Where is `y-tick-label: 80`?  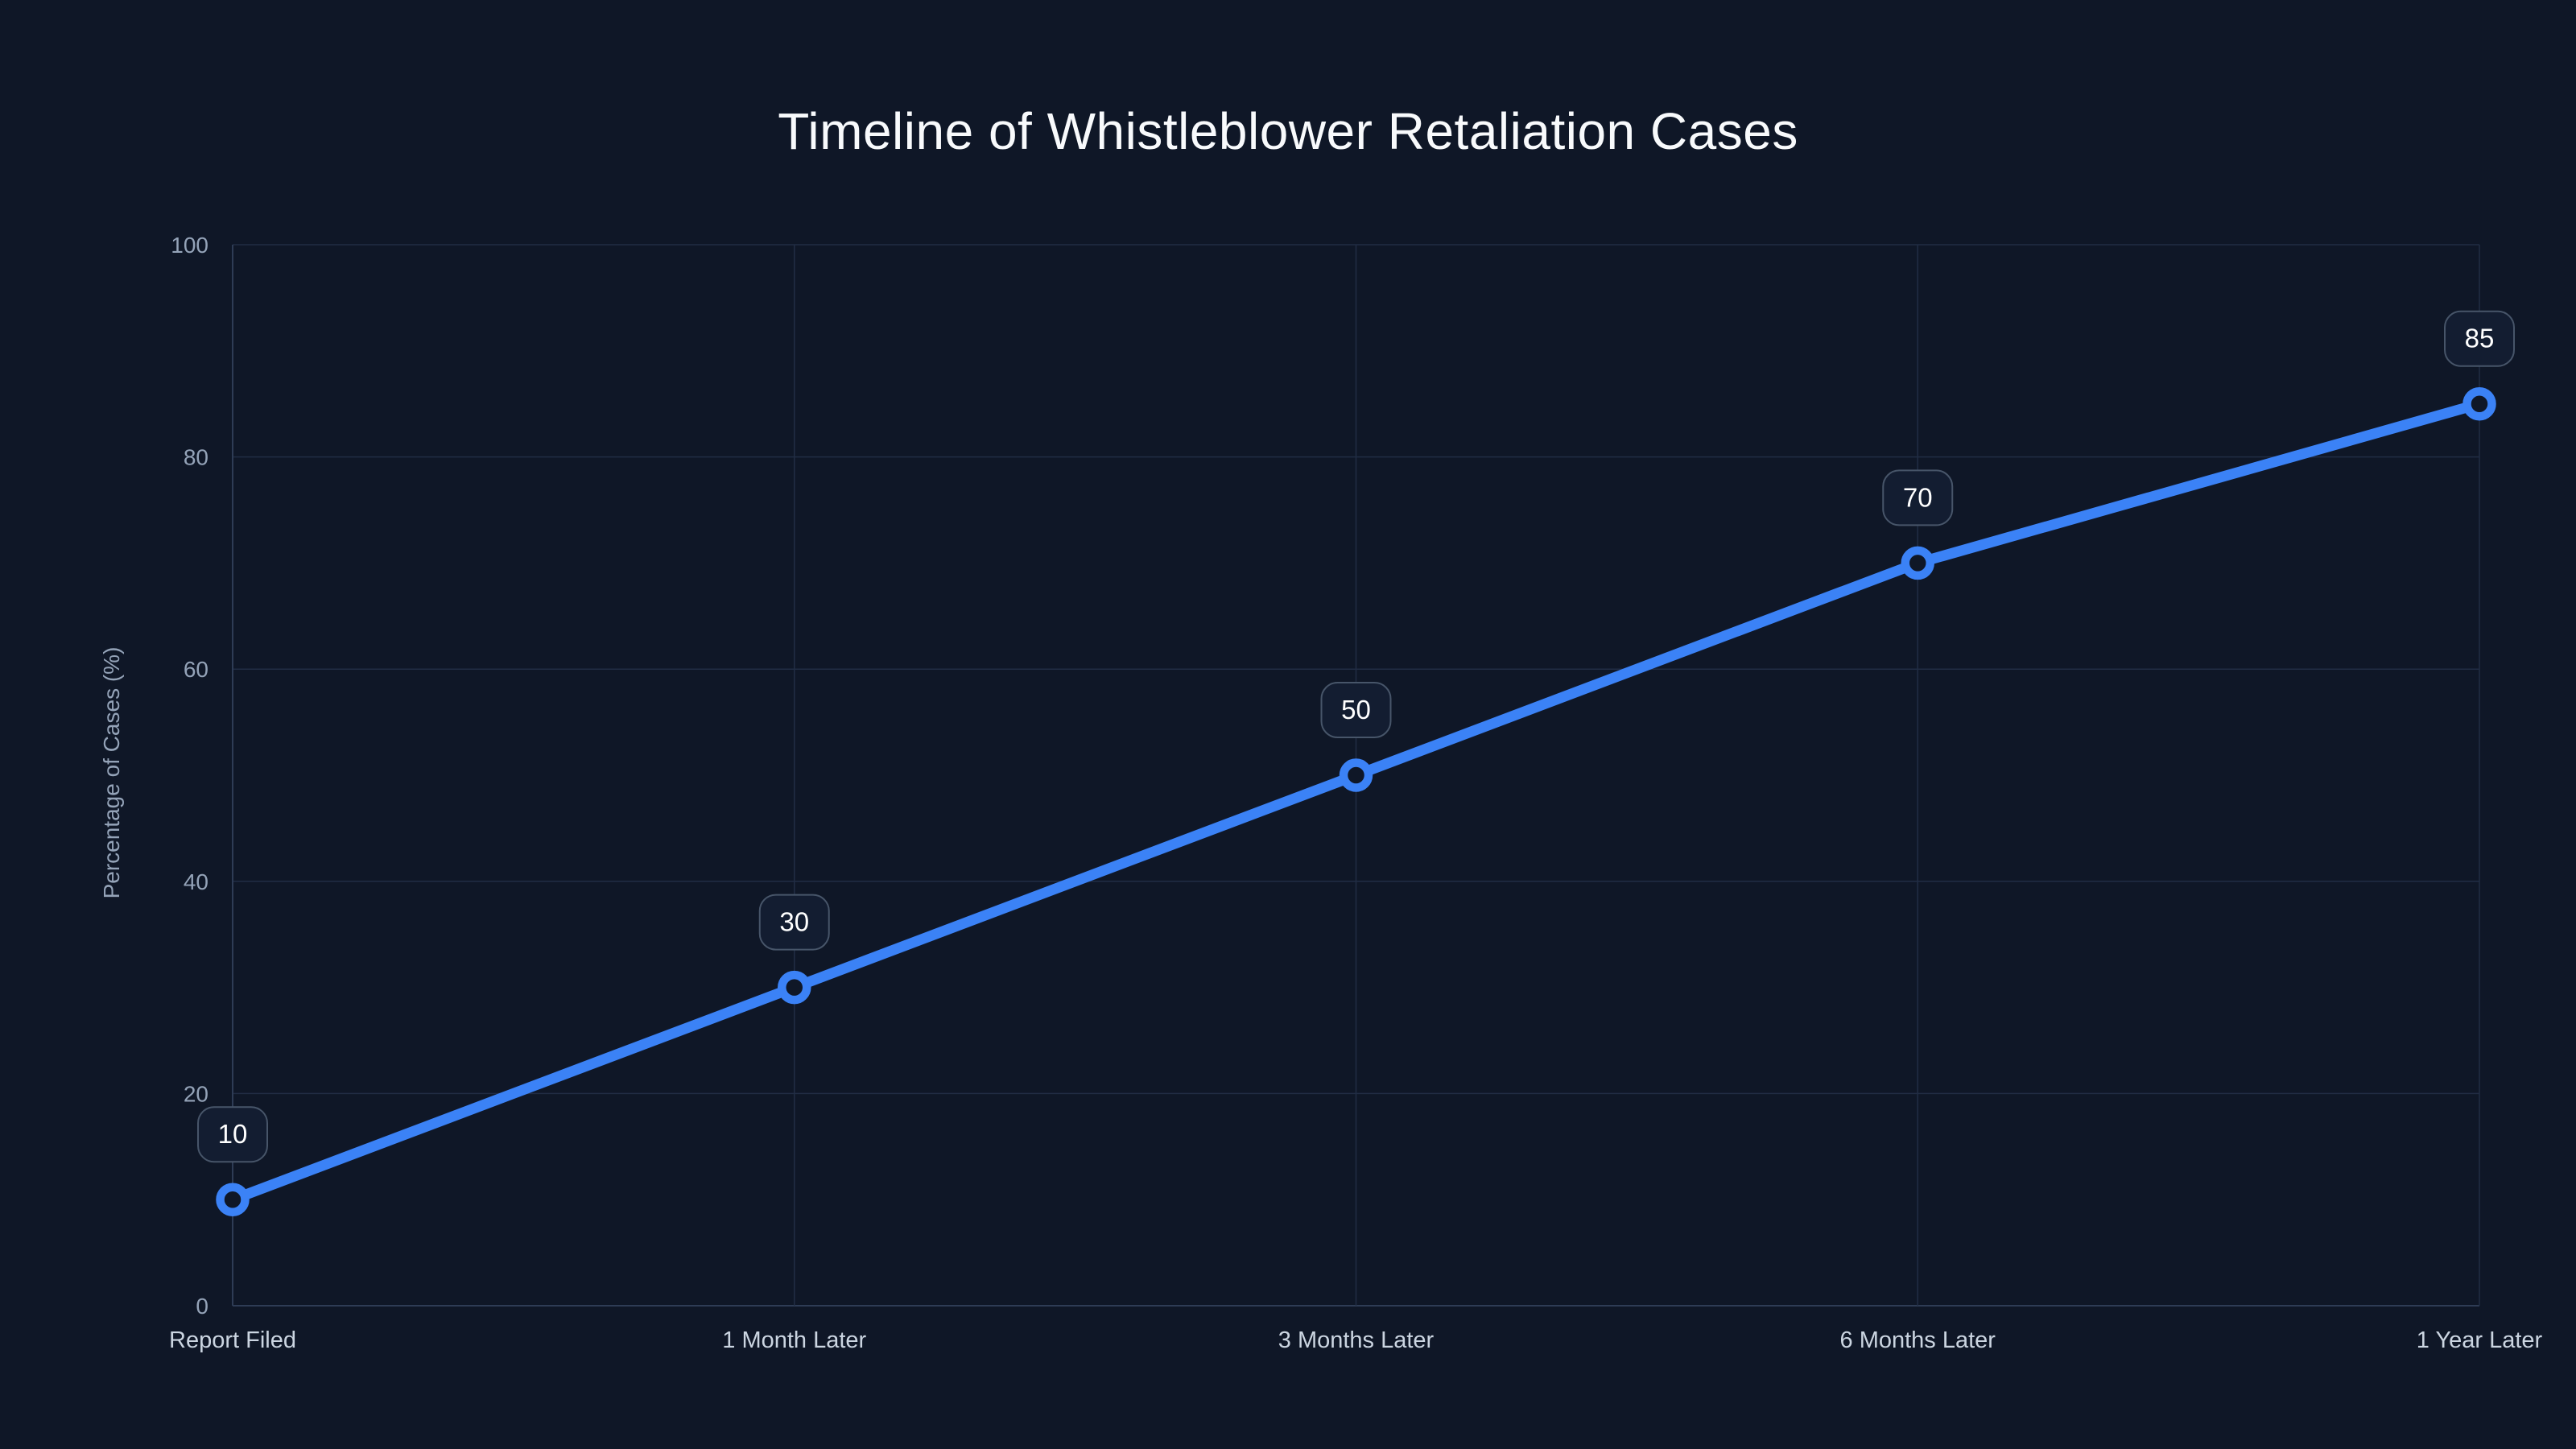
y-tick-label: 80 is located at coordinates (196, 457).